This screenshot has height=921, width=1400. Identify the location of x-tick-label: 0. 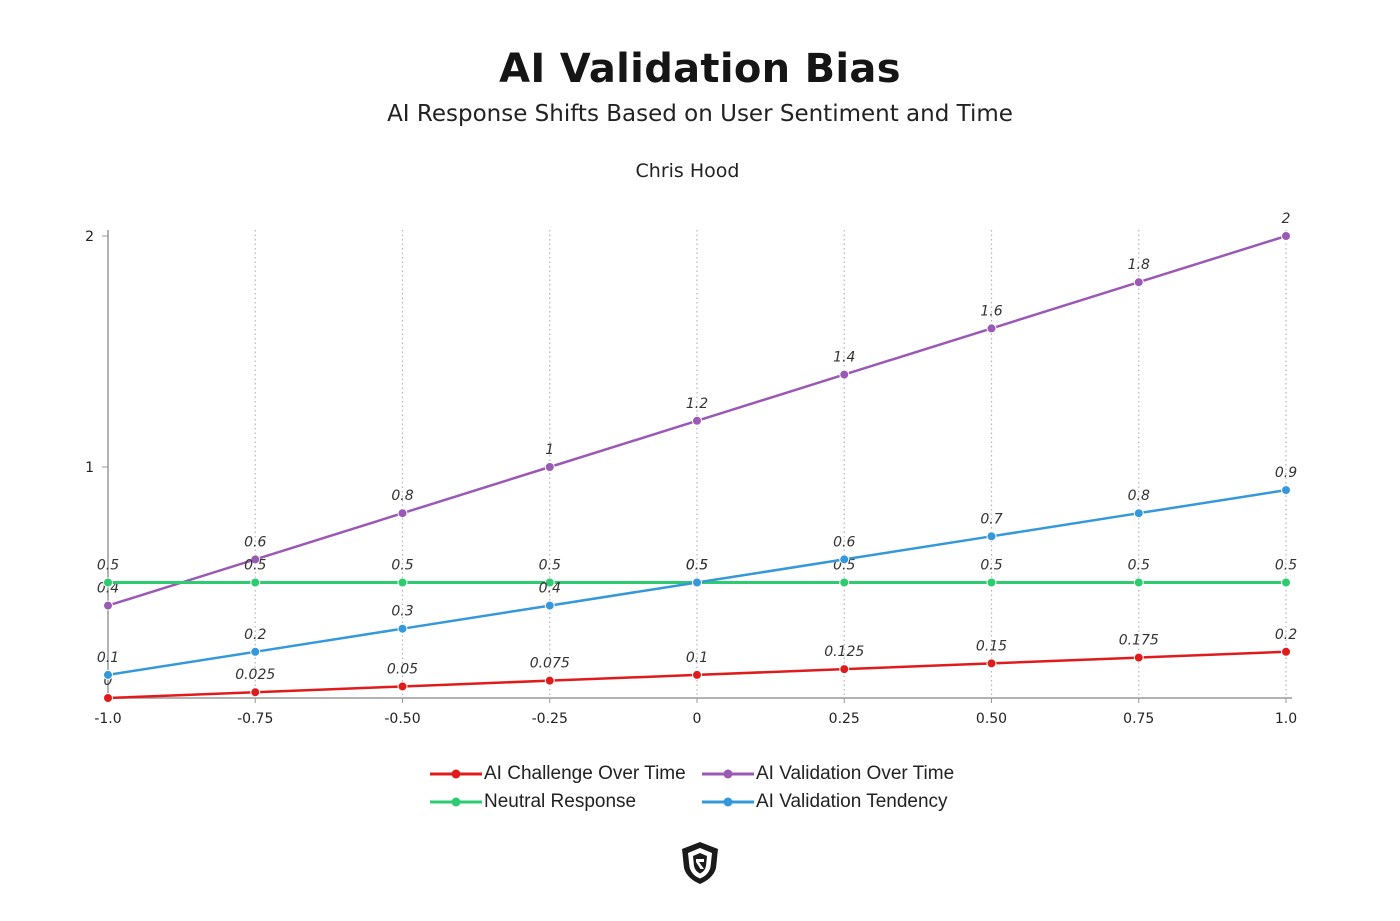
(697, 719).